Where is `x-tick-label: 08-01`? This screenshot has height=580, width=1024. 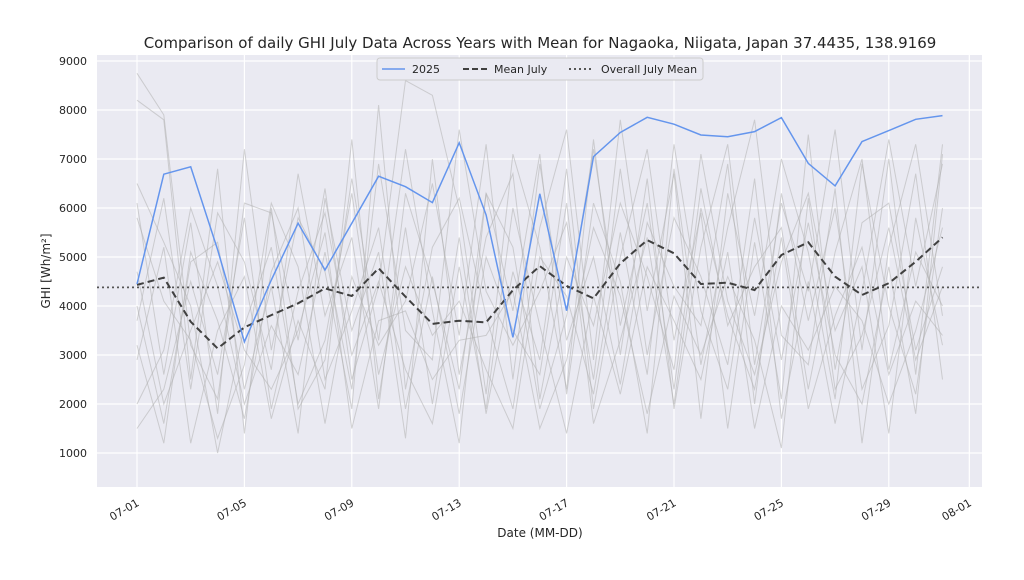 x-tick-label: 08-01 is located at coordinates (957, 509).